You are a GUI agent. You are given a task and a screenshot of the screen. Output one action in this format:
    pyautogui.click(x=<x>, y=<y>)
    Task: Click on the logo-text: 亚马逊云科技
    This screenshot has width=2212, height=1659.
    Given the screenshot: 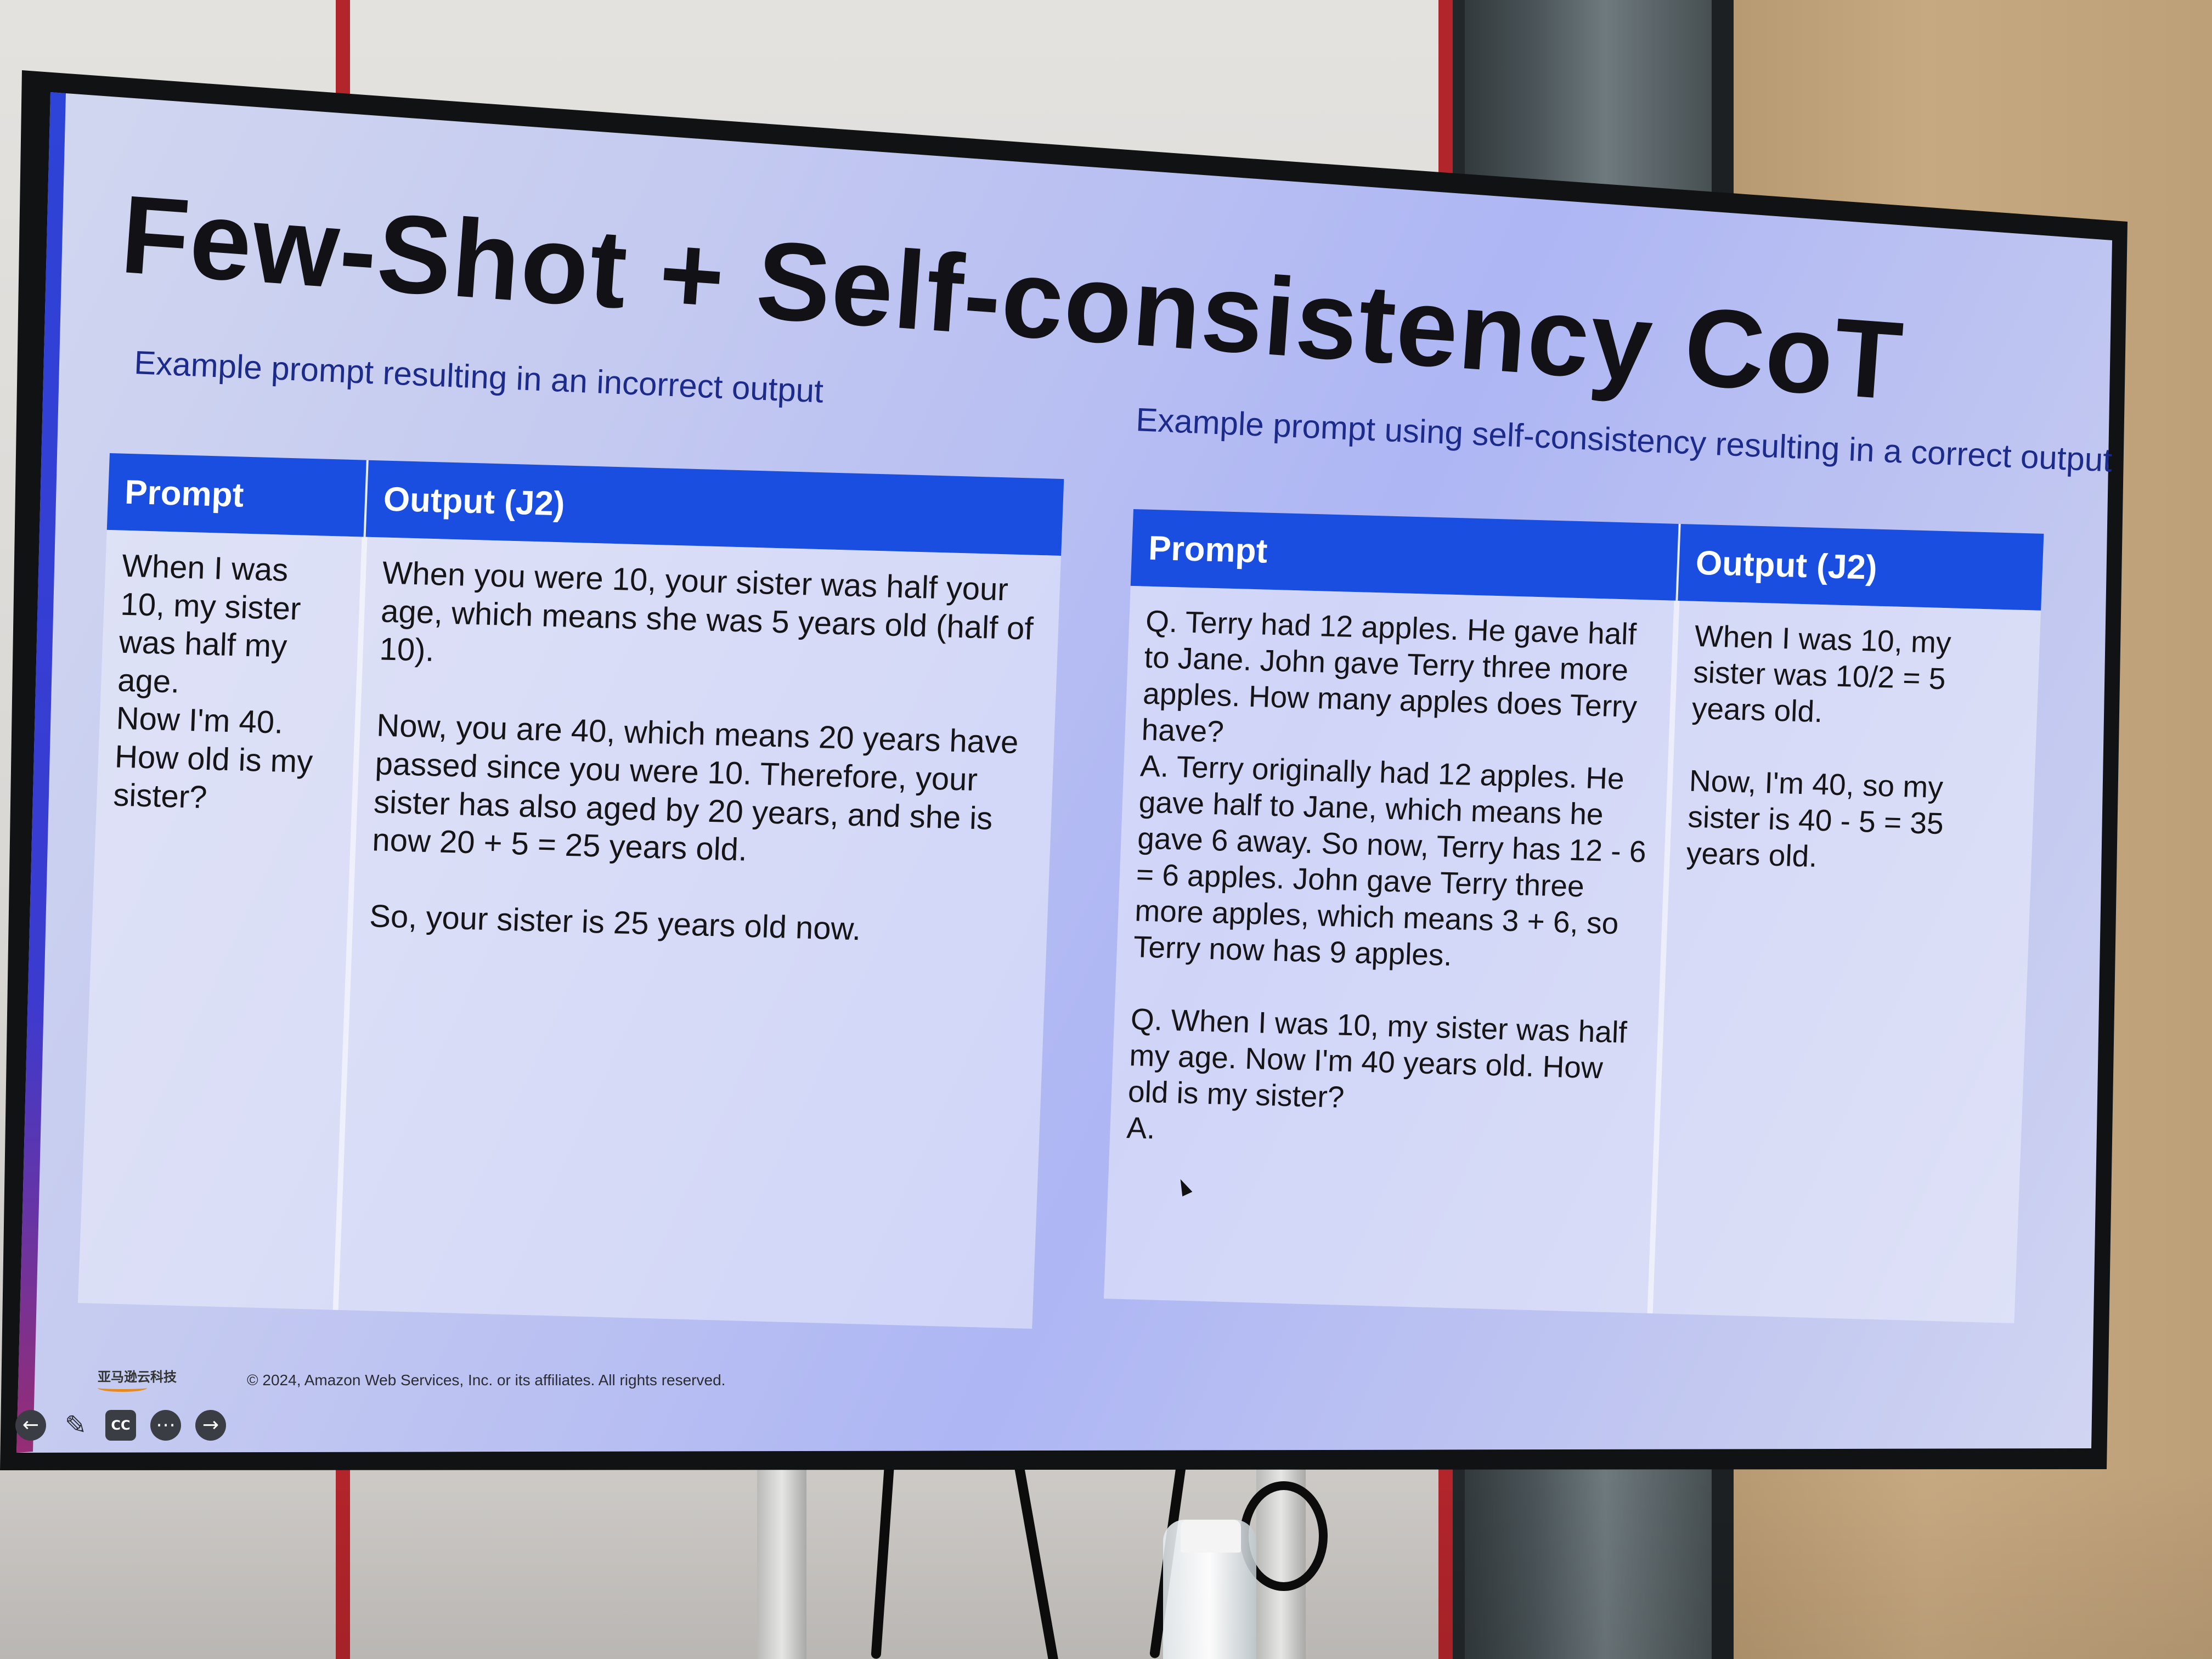 What is the action you would take?
    pyautogui.click(x=137, y=1377)
    